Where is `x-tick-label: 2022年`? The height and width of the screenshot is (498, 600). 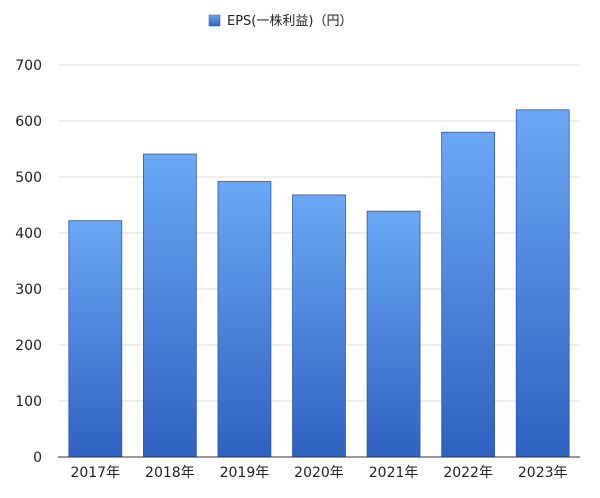
x-tick-label: 2022年 is located at coordinates (468, 473).